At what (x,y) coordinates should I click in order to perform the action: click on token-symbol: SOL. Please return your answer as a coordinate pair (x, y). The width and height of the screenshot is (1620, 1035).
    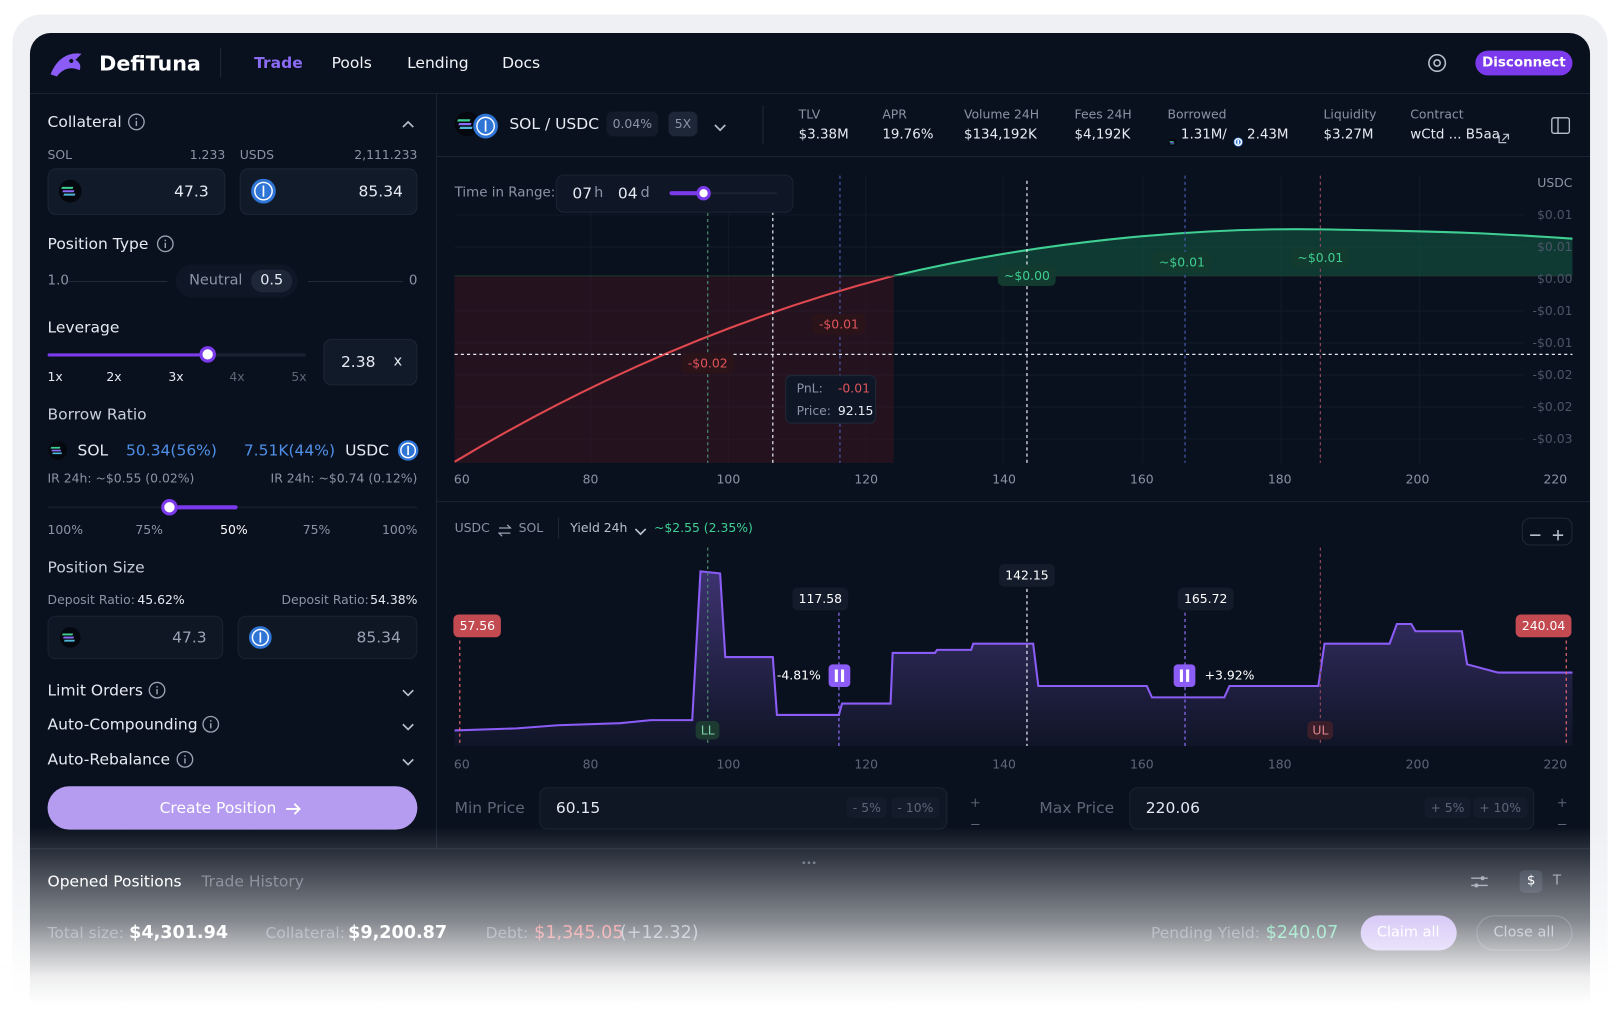
    Looking at the image, I should click on (93, 450).